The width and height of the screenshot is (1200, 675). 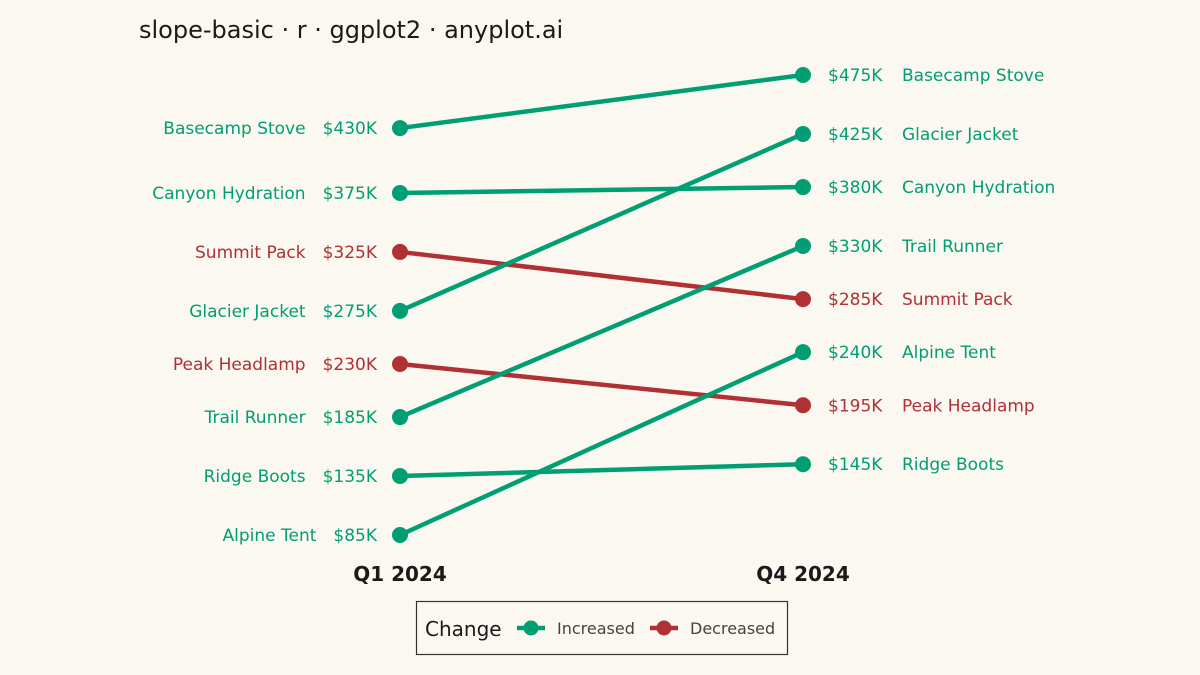 What do you see at coordinates (855, 188) in the screenshot?
I see `end-value-label-canyon-hydration: $380K` at bounding box center [855, 188].